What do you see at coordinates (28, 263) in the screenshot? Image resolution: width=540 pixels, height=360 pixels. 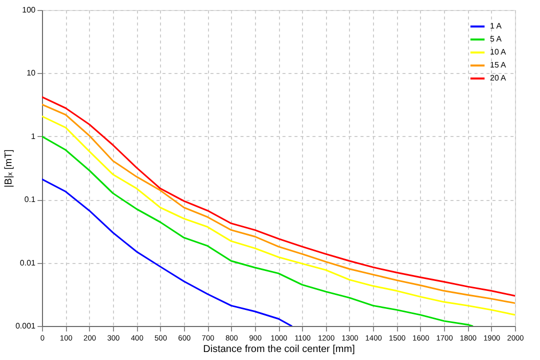 I see `y-tick-label: 0.01` at bounding box center [28, 263].